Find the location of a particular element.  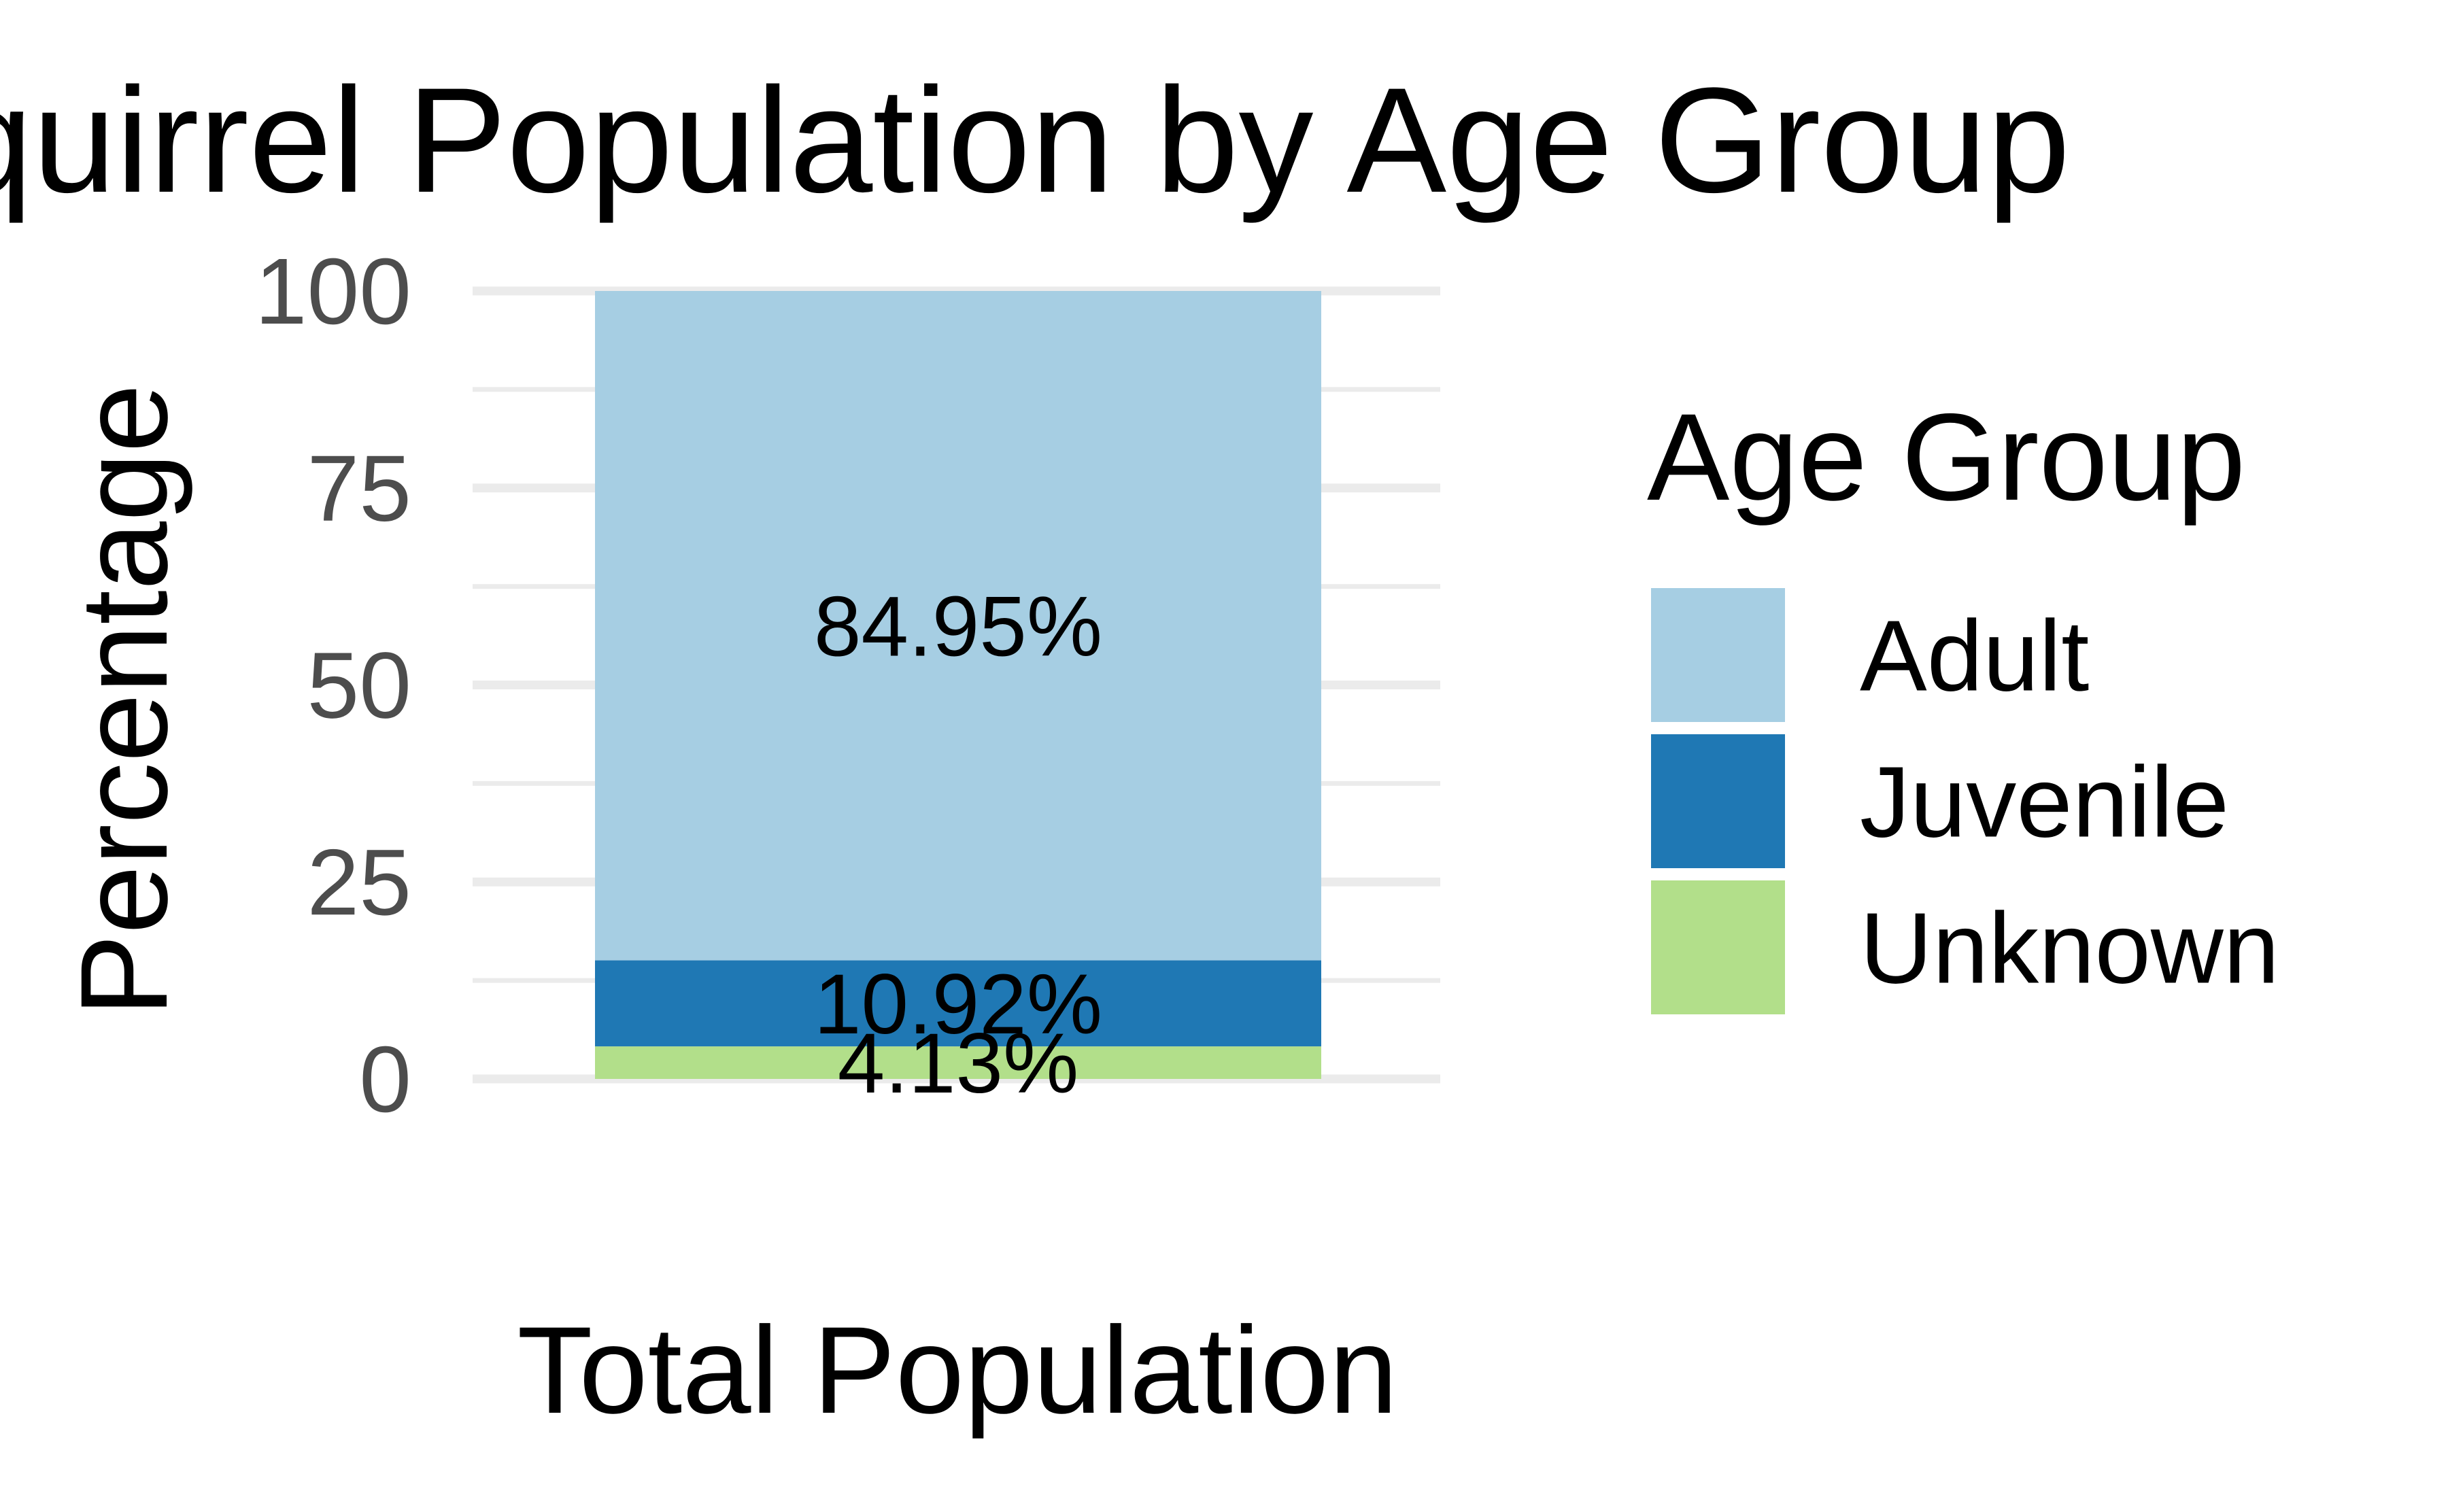

bar-segment-unknown is located at coordinates (958, 1062).